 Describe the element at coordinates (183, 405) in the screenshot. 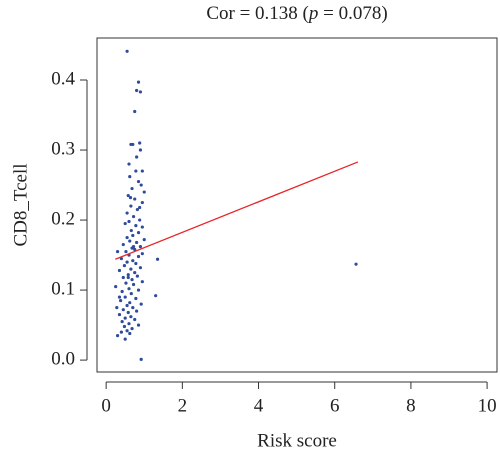

I see `x-tick-label: 2` at that location.